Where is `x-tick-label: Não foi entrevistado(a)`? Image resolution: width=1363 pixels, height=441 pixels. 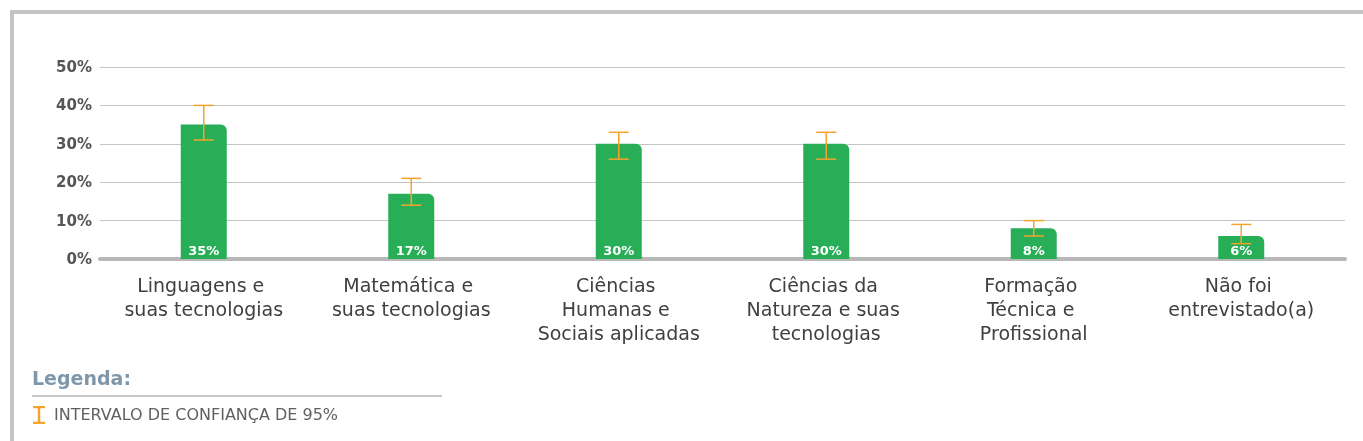 x-tick-label: Não foi entrevistado(a) is located at coordinates (1241, 297).